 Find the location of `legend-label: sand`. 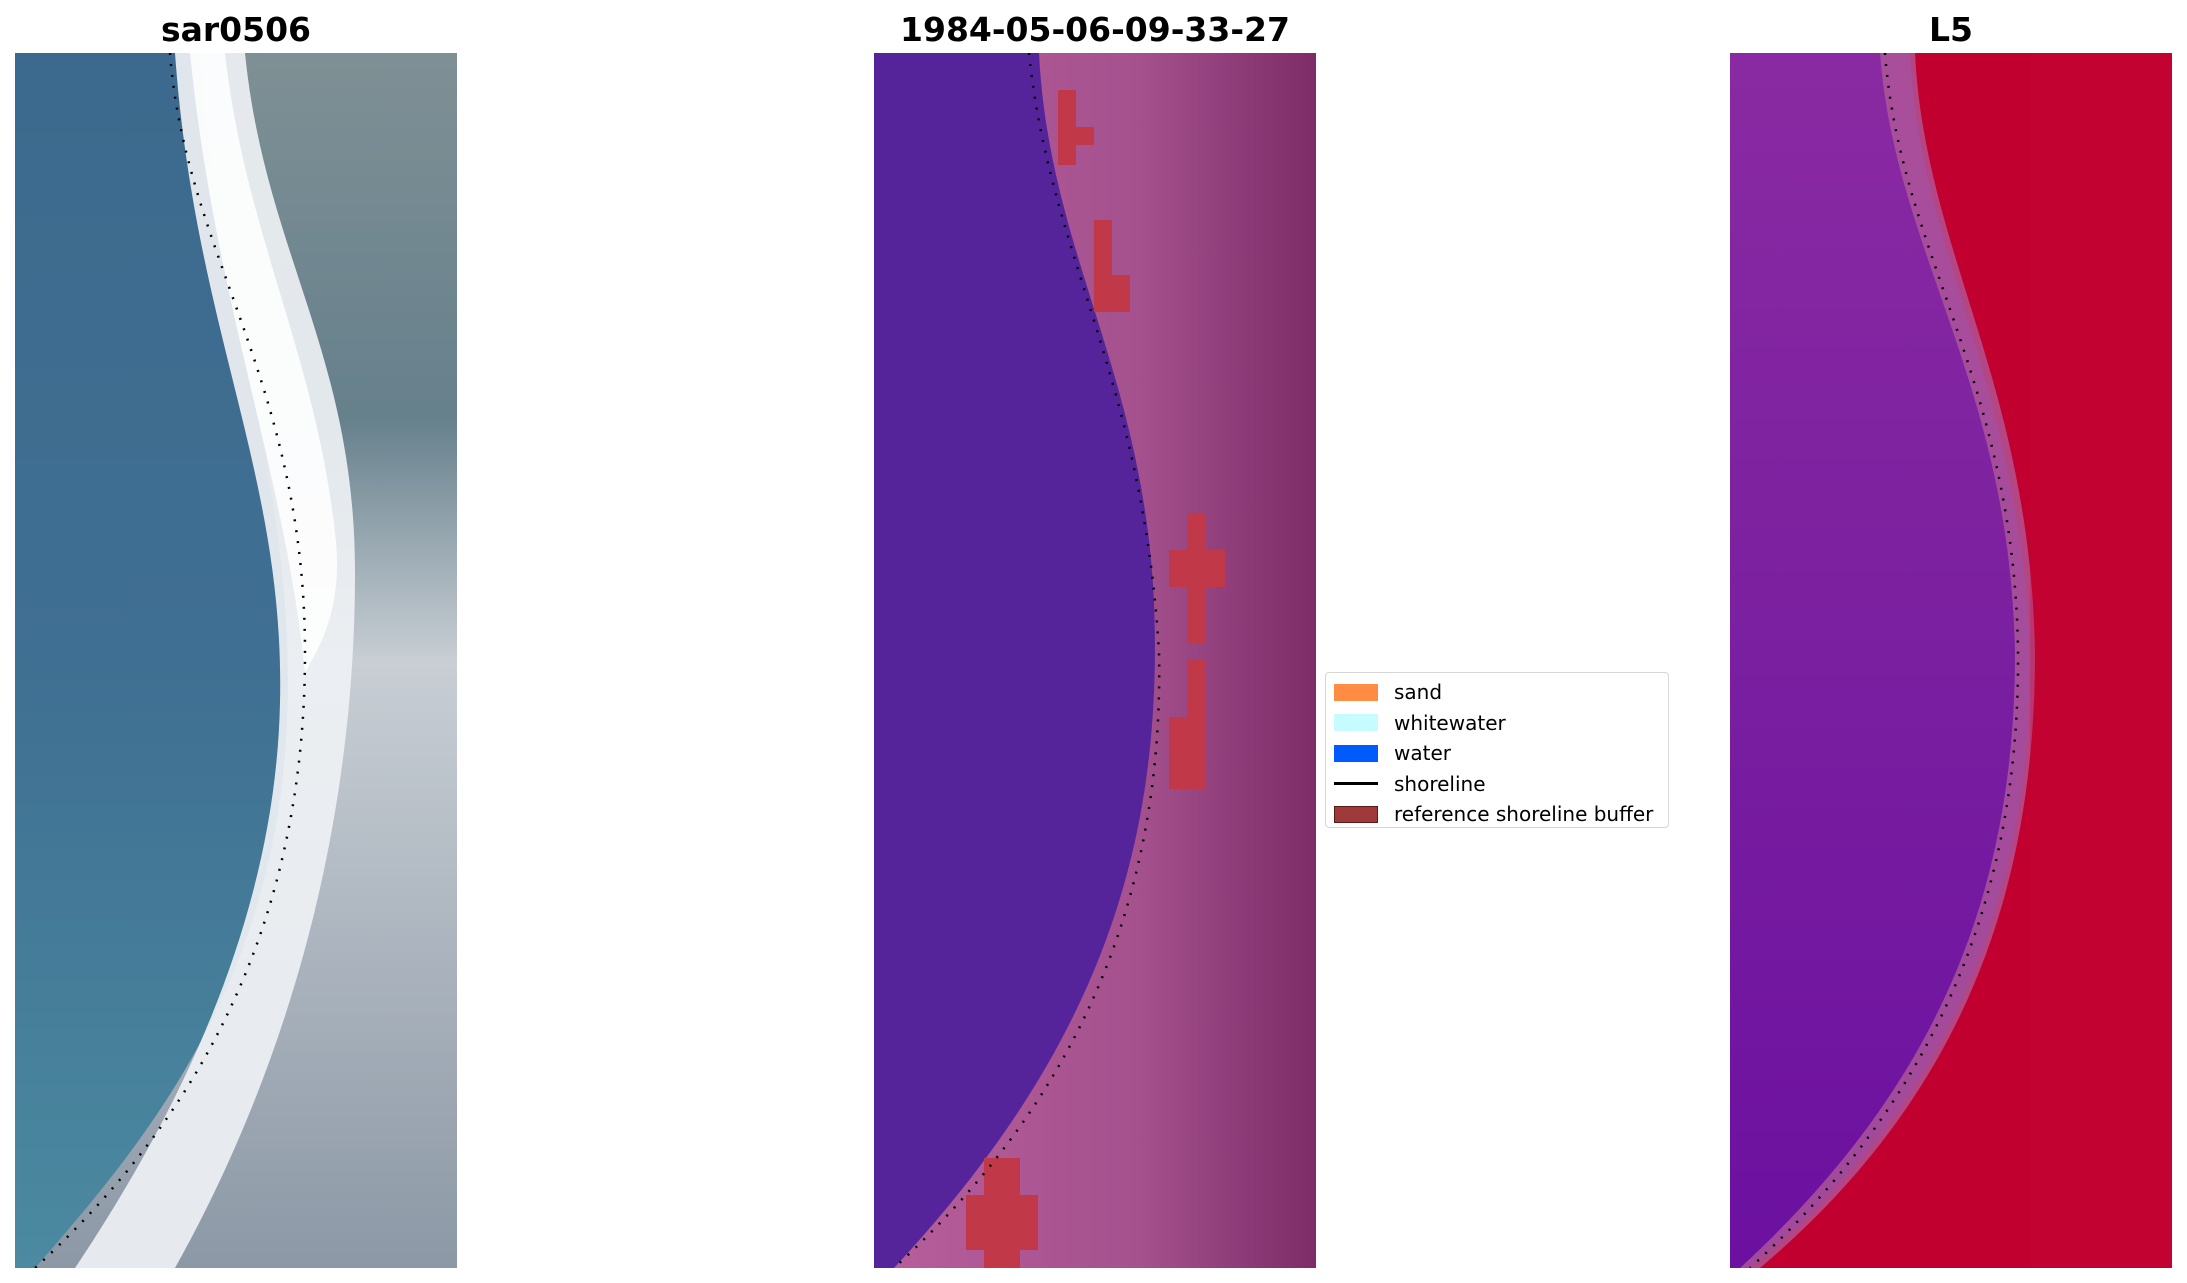

legend-label: sand is located at coordinates (1418, 692).